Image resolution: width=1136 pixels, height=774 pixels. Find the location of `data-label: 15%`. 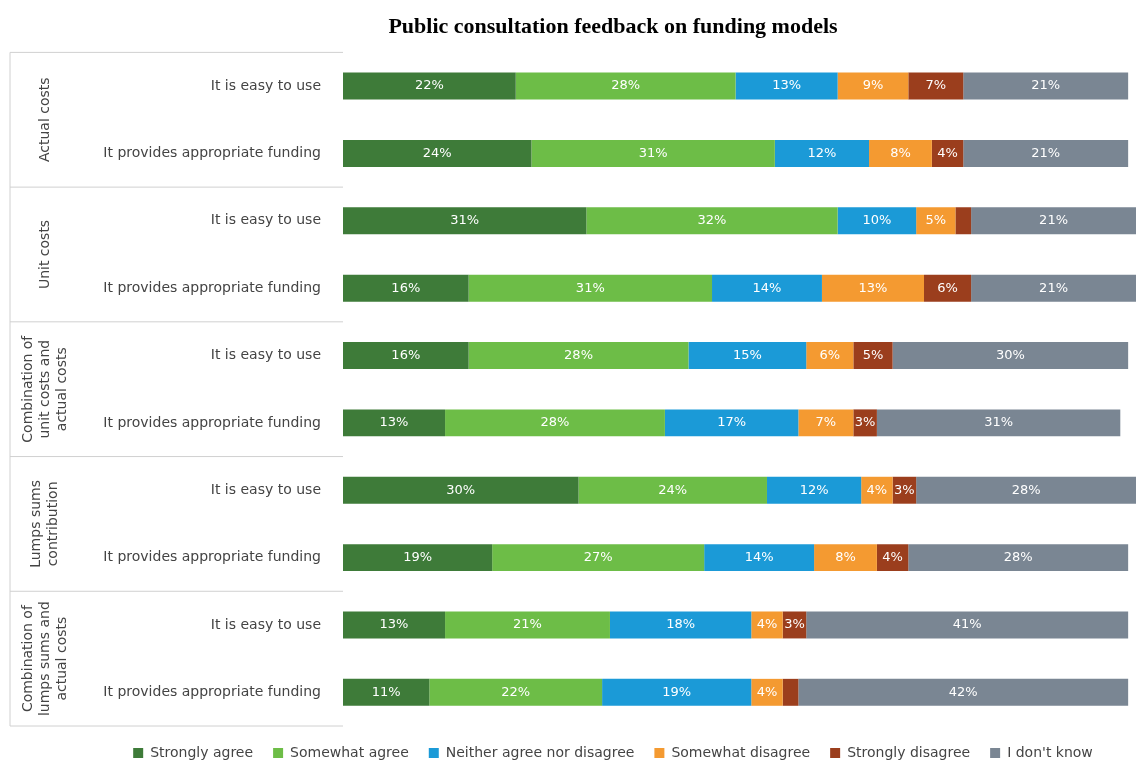

data-label: 15% is located at coordinates (747, 354).